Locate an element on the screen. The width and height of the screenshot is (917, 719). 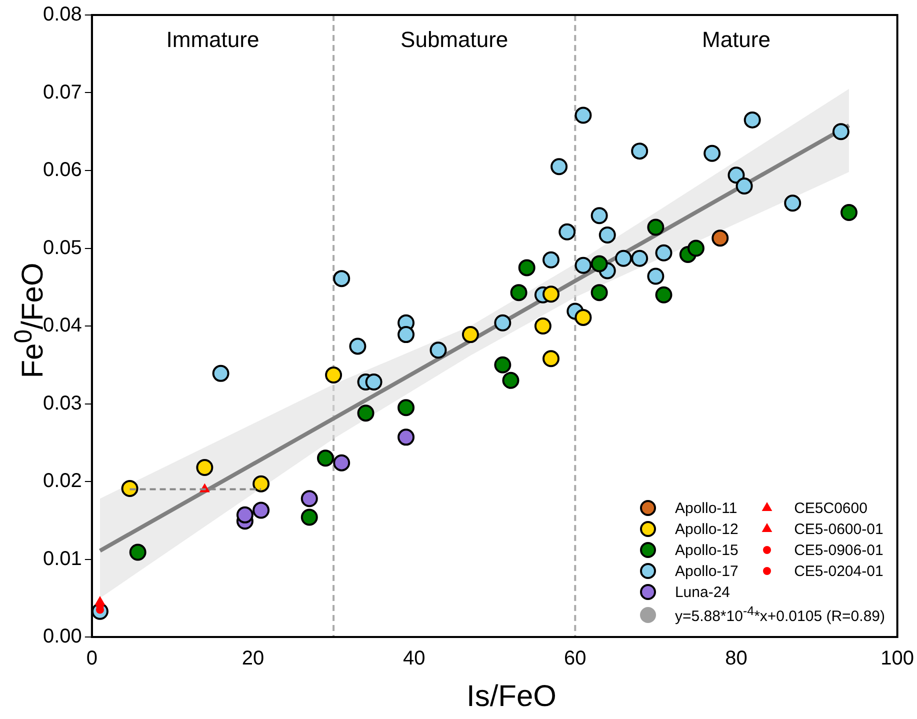
y-tick-label: 0.06 is located at coordinates (62, 170).